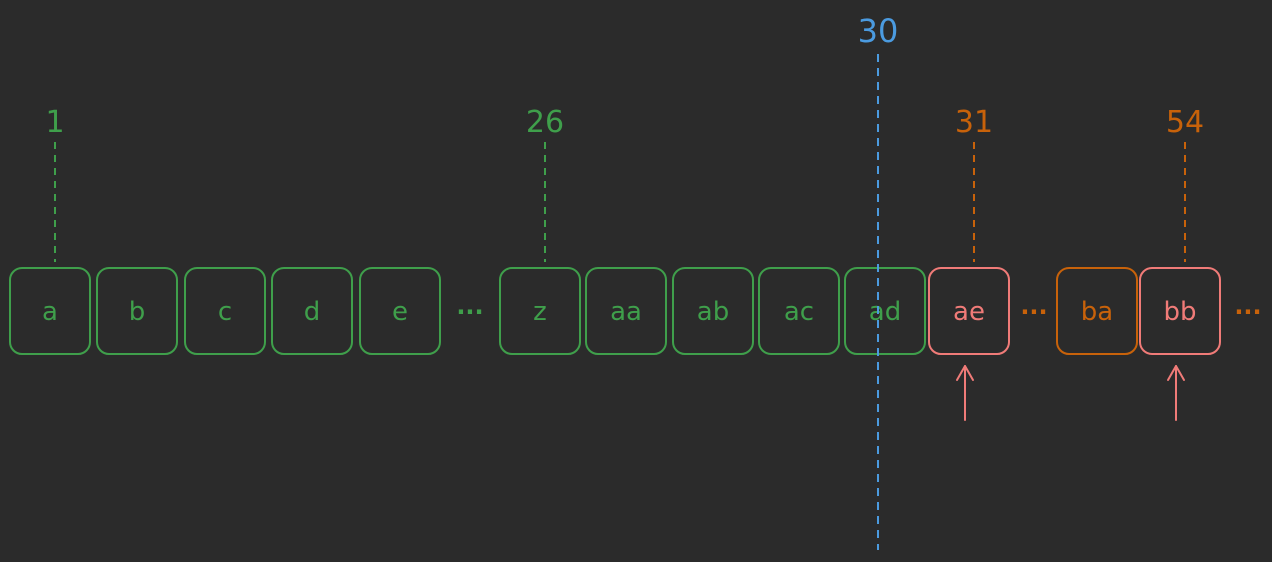 The image size is (1272, 562). I want to click on ellipsis-group: ··· ··· ···, so click(858, 312).